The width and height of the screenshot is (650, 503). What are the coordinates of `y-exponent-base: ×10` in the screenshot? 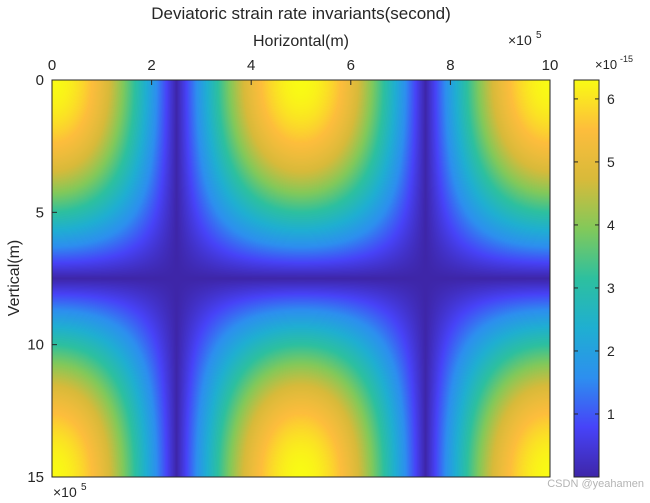 It's located at (65, 492).